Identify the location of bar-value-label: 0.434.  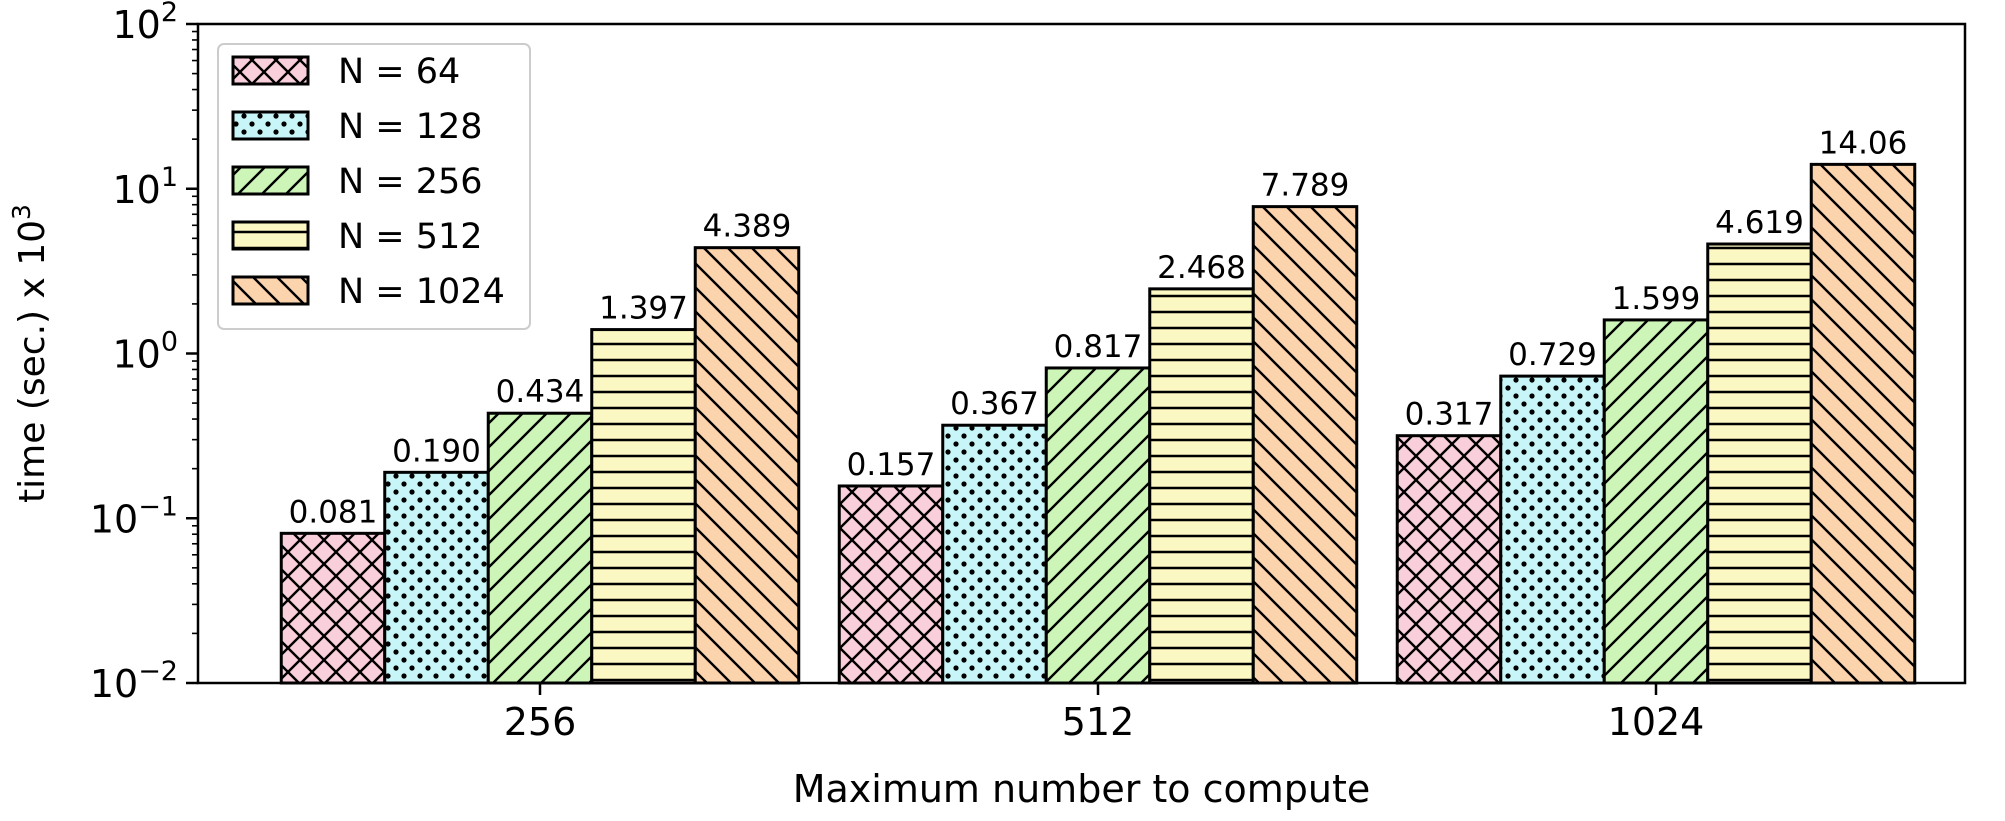
(540, 392).